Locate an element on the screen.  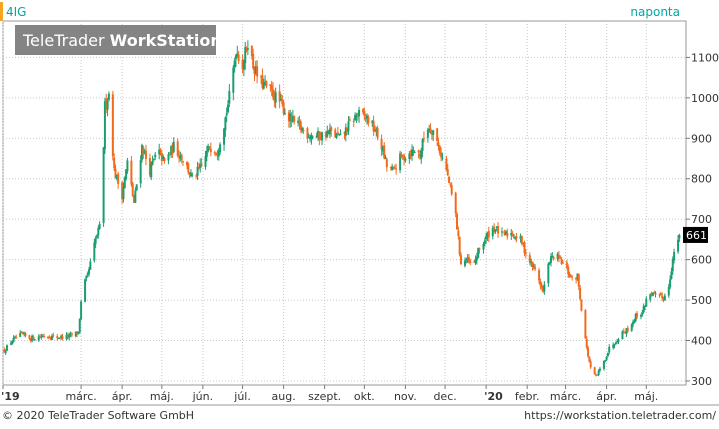
x-tick-label: szept. is located at coordinates (324, 396).